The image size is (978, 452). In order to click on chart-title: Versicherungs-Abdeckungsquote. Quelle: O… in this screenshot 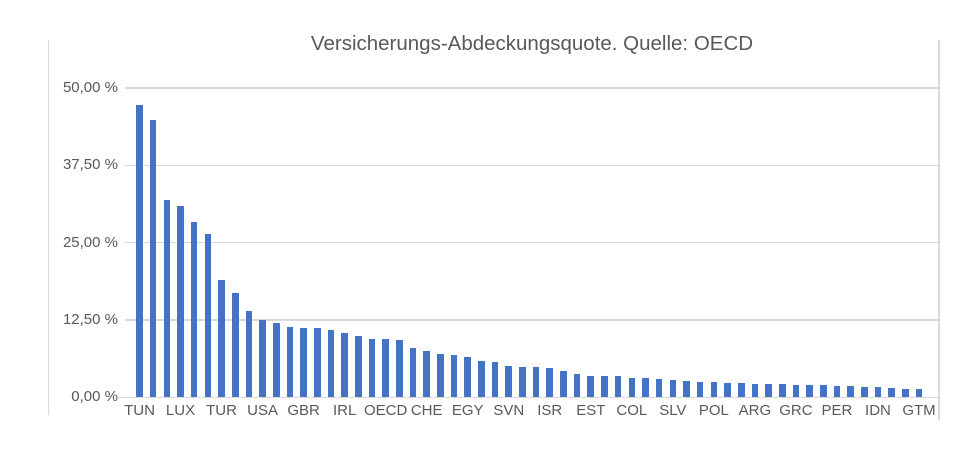, I will do `click(532, 43)`.